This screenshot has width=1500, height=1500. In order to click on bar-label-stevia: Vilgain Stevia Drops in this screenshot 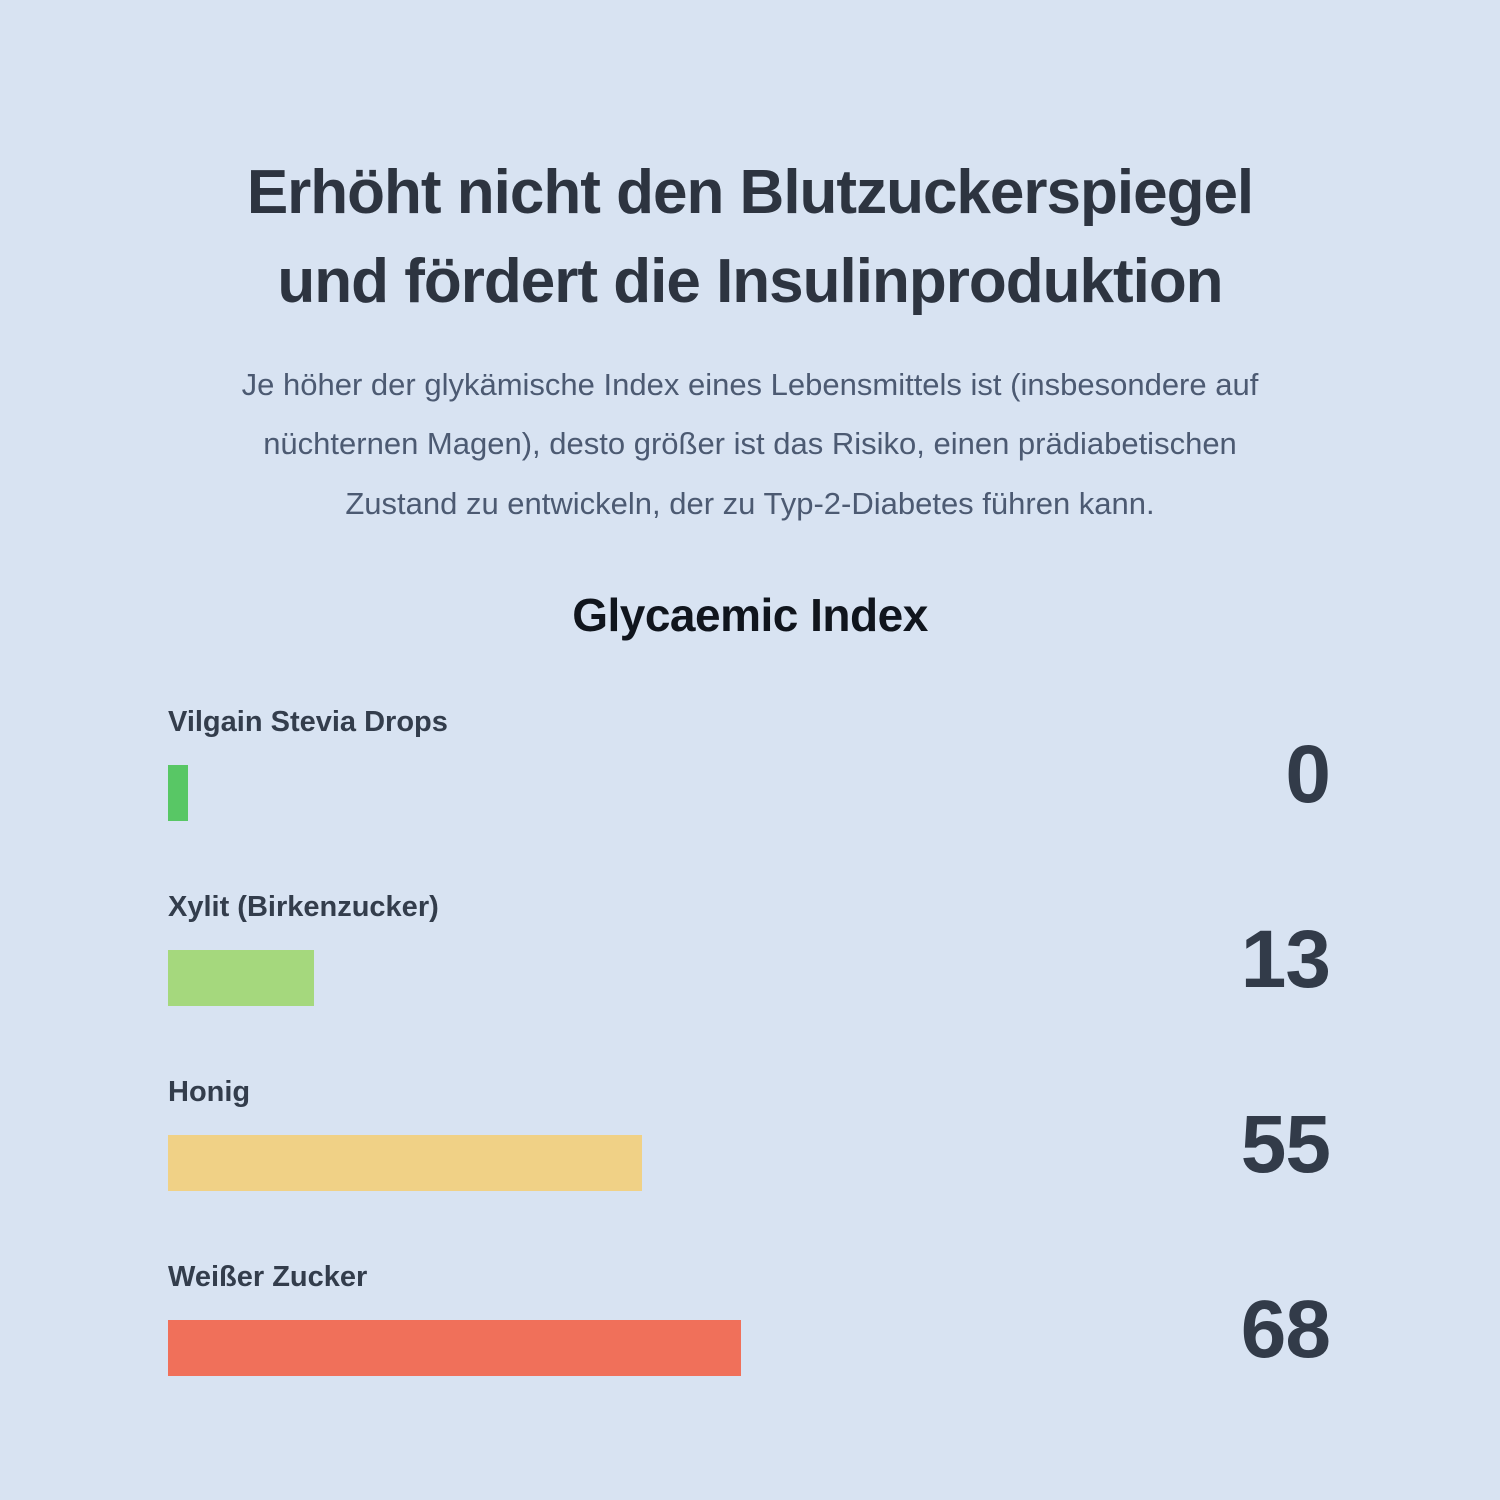, I will do `click(308, 722)`.